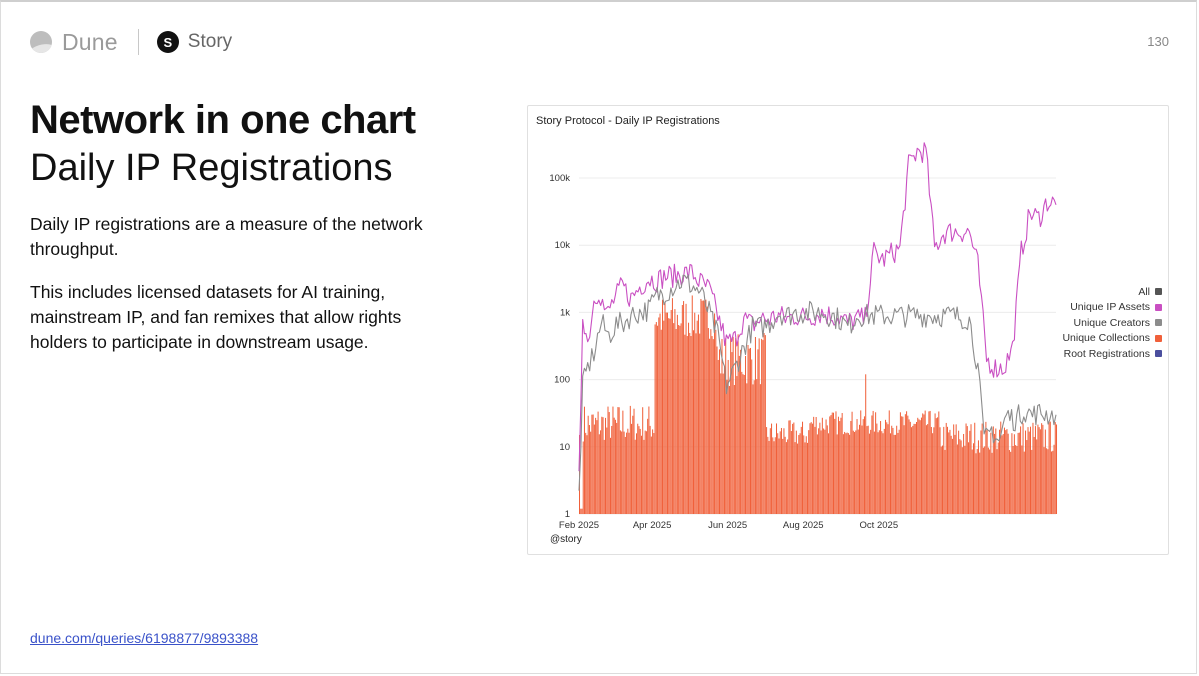  What do you see at coordinates (566, 539) in the screenshot?
I see `chart-credit: @story` at bounding box center [566, 539].